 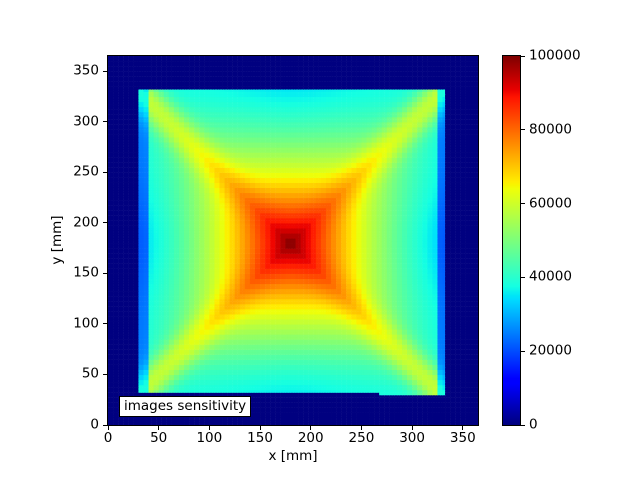 What do you see at coordinates (550, 276) in the screenshot?
I see `colorbar-tick-label: 40000` at bounding box center [550, 276].